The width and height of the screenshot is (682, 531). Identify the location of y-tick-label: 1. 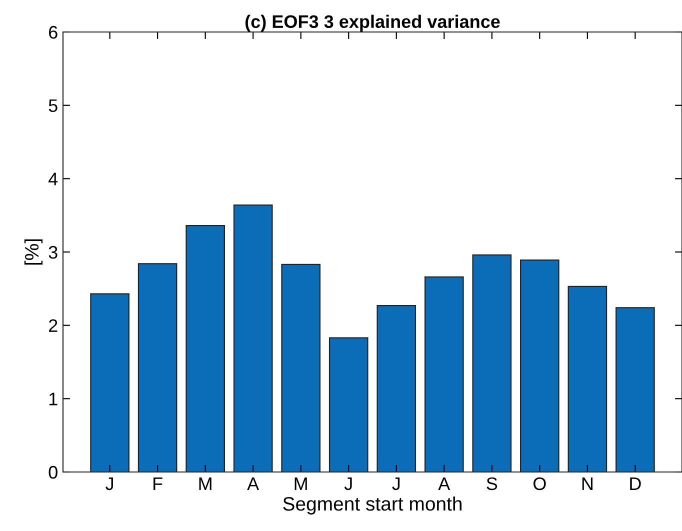
(53, 399).